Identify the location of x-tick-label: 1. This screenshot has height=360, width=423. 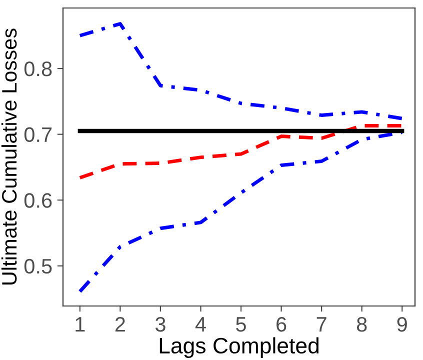
(80, 324).